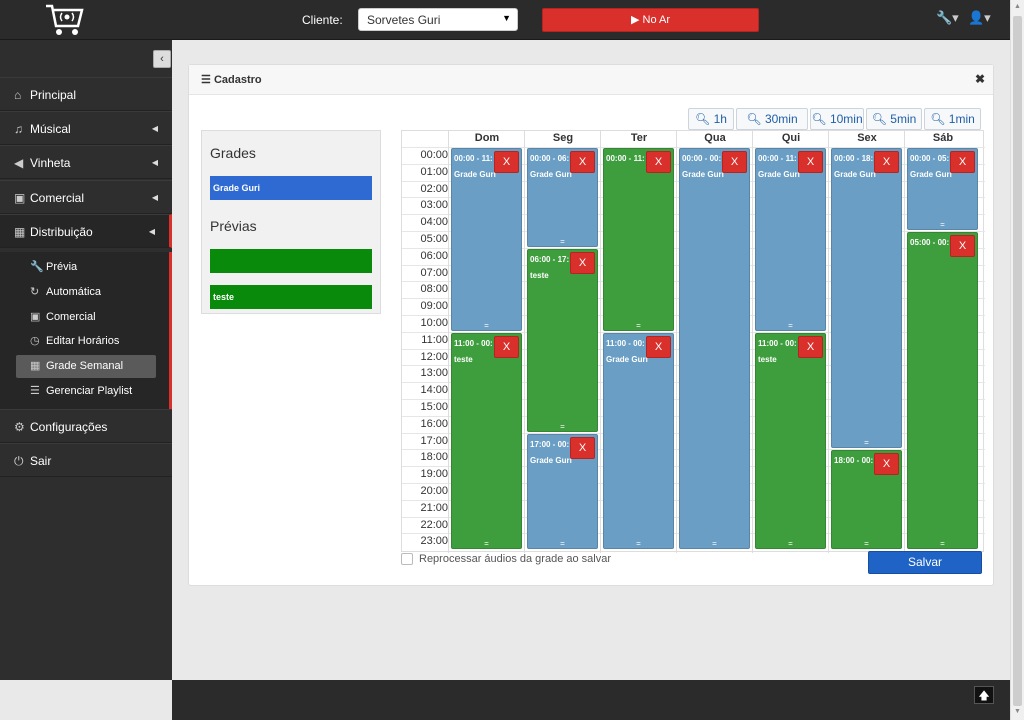 Image resolution: width=1024 pixels, height=720 pixels. I want to click on hour-label: 18:00, so click(434, 457).